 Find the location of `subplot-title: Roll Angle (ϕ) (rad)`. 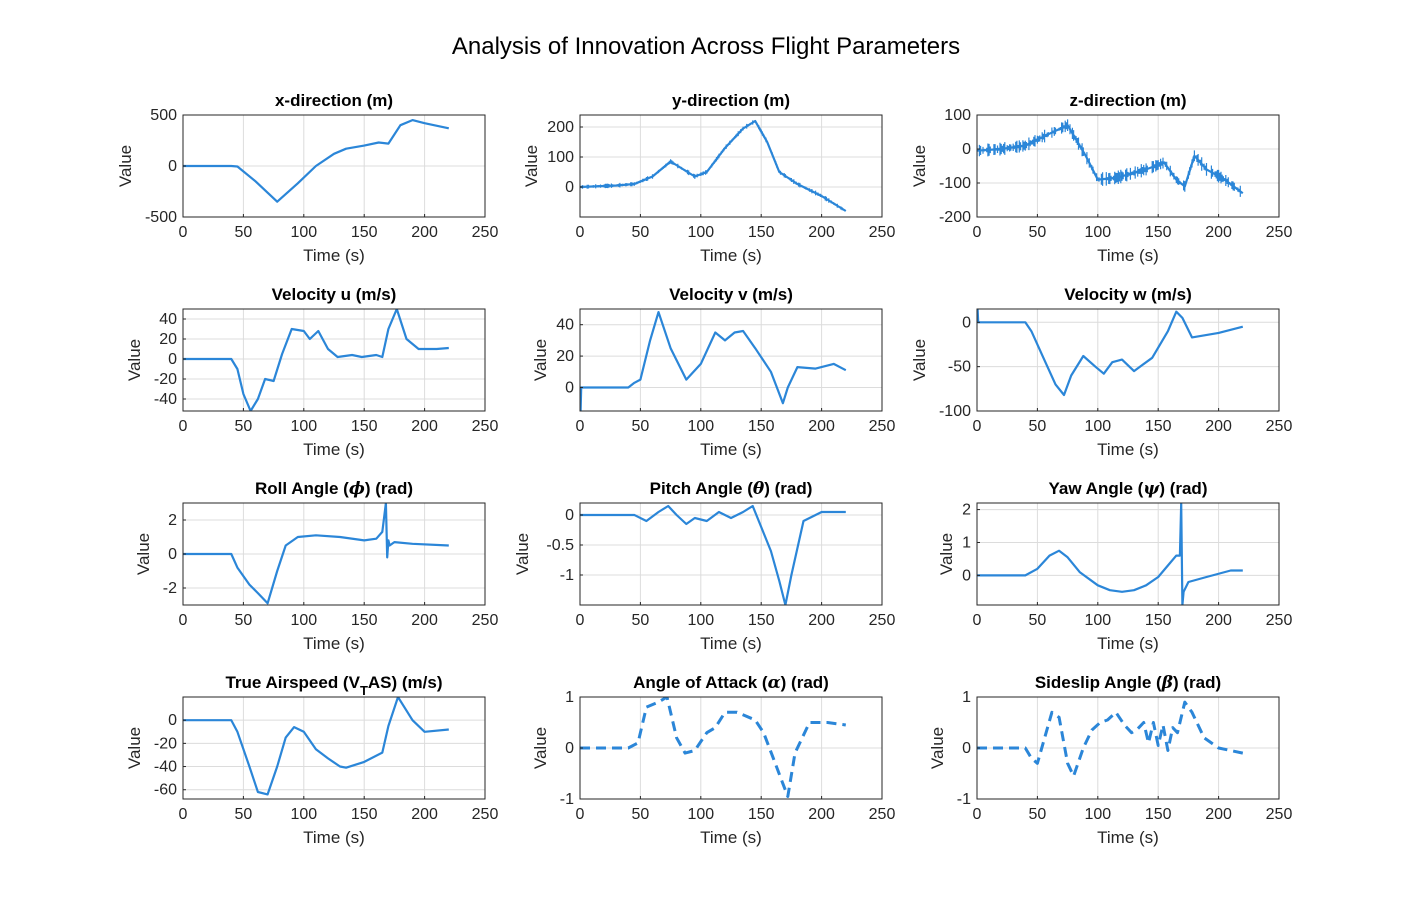

subplot-title: Roll Angle (ϕ) (rad) is located at coordinates (334, 489).